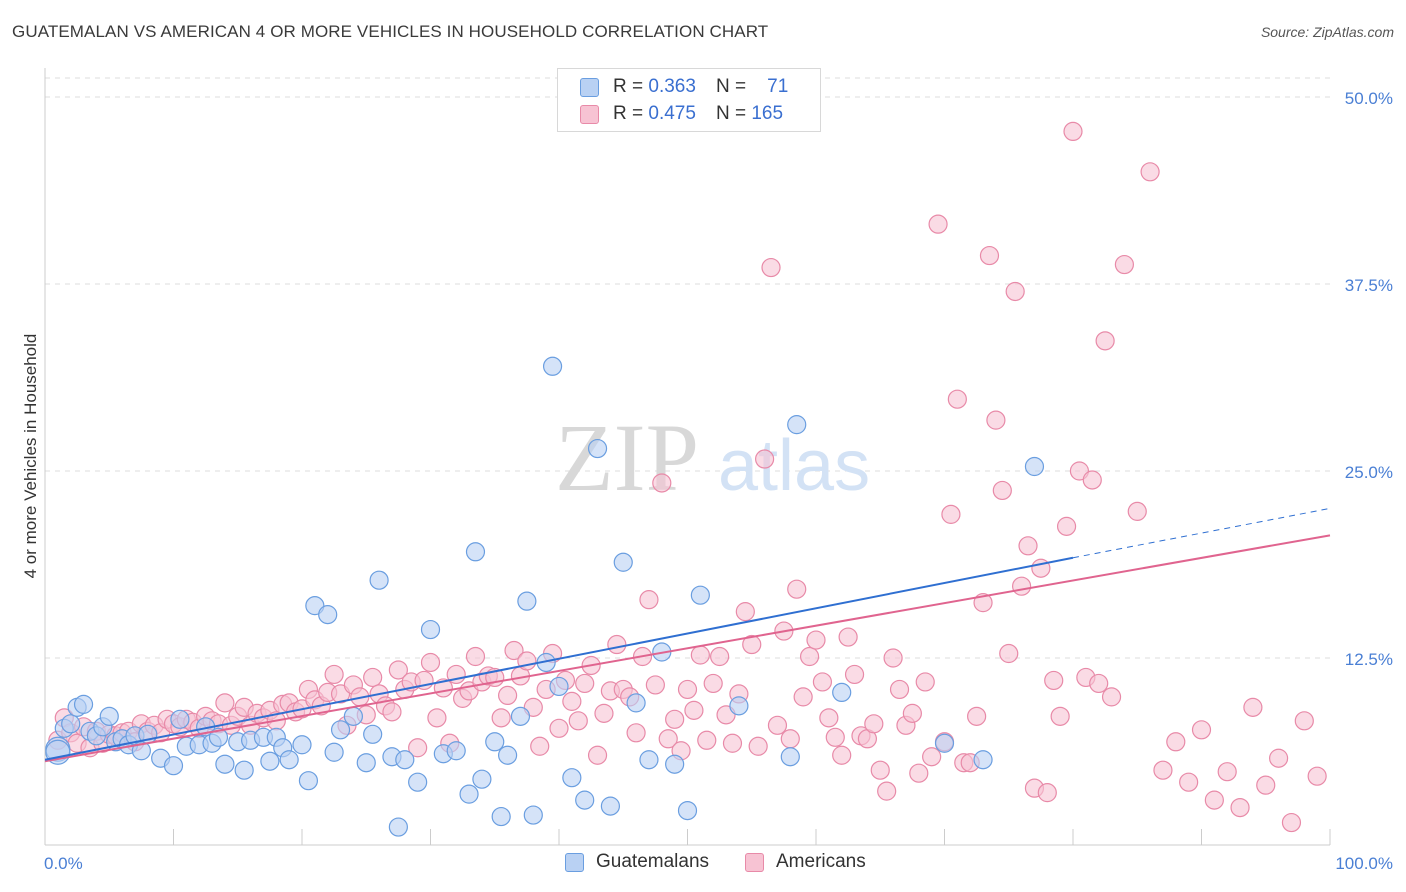 Image resolution: width=1406 pixels, height=892 pixels. I want to click on trend-line-guatemalans-extension, so click(1201, 533).